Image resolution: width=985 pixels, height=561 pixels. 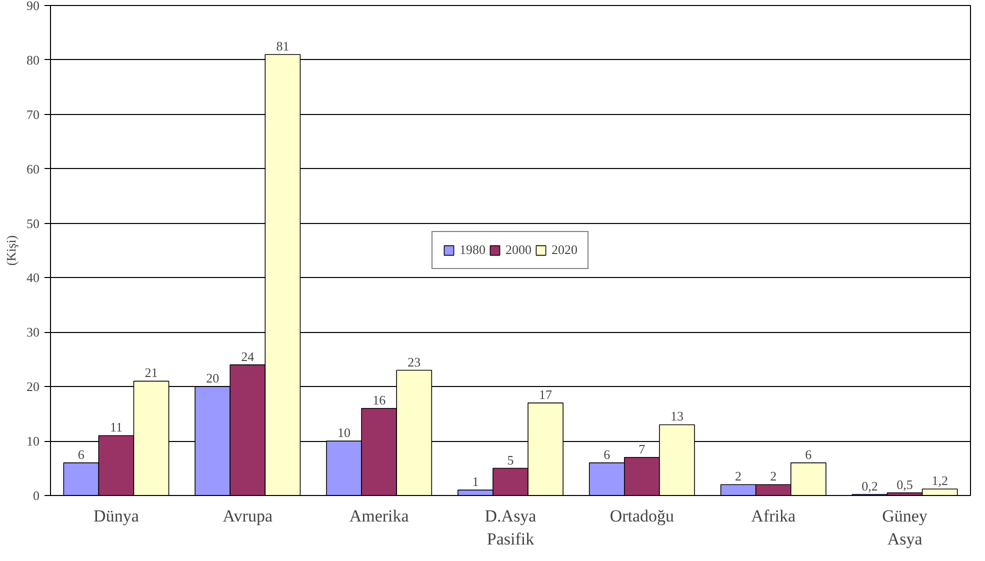 What do you see at coordinates (11, 250) in the screenshot?
I see `y-axis-title: (Kişi)` at bounding box center [11, 250].